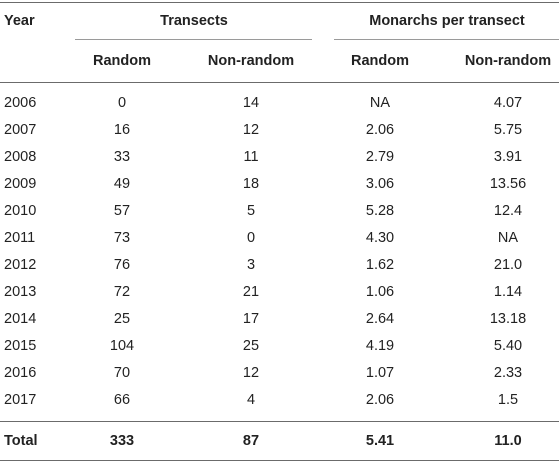 Image resolution: width=559 pixels, height=464 pixels. Describe the element at coordinates (508, 61) in the screenshot. I see `monarchs-nonrandom-header: Non-random` at that location.